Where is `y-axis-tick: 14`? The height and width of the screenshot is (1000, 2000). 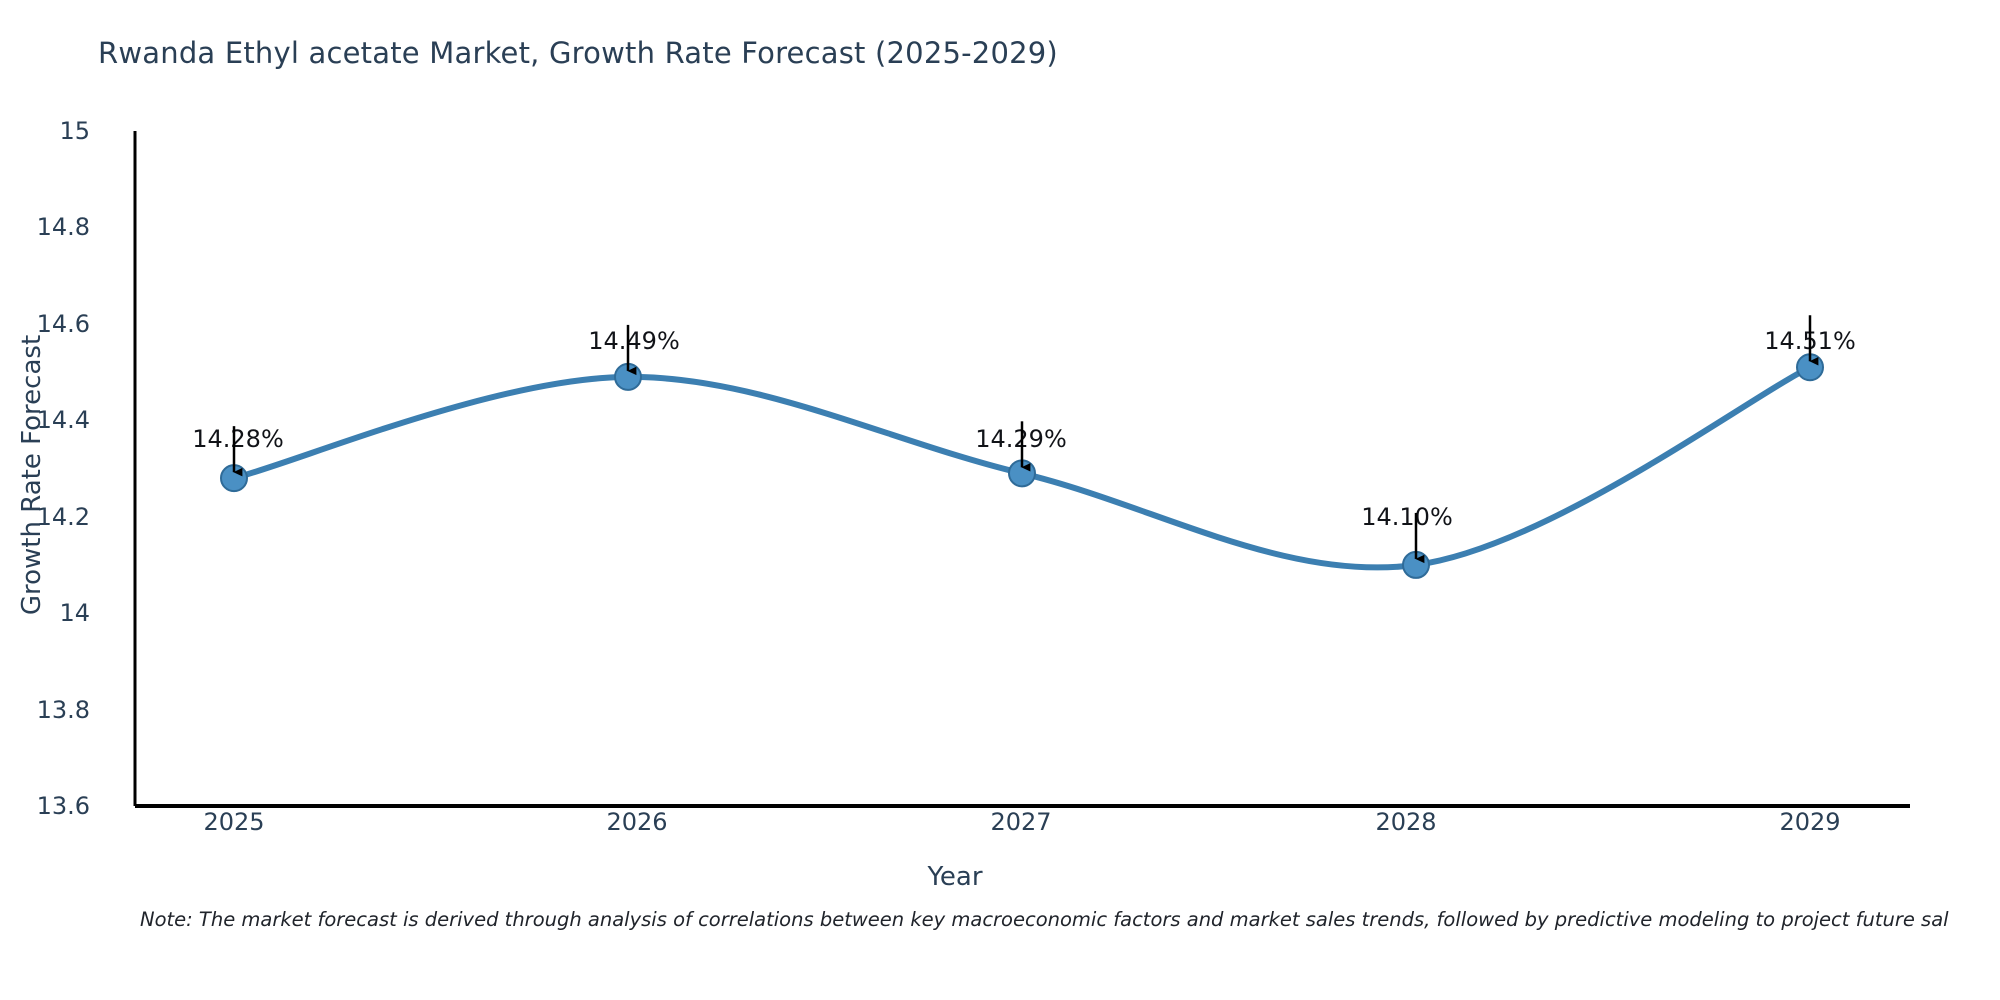 y-axis-tick: 14 is located at coordinates (74, 613).